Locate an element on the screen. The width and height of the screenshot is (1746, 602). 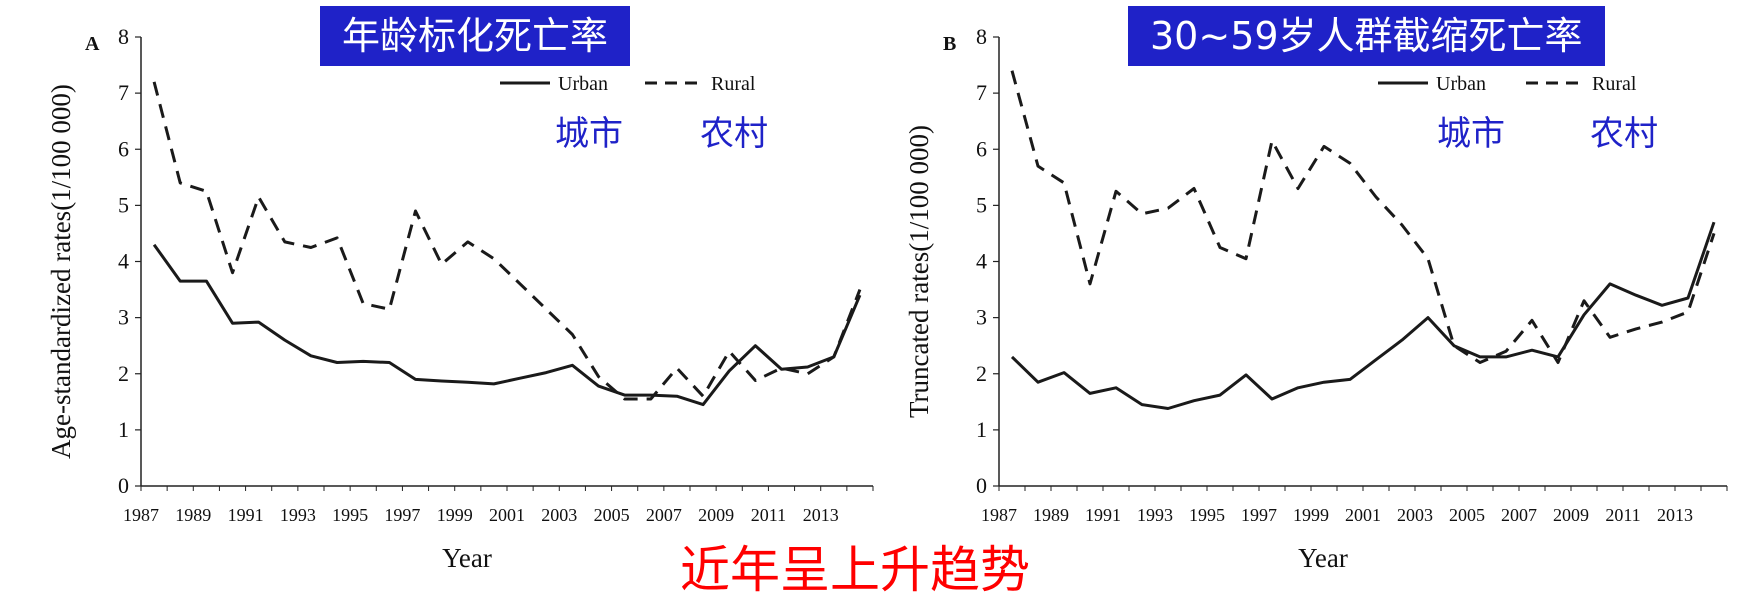
panel-b-legend-urban-cn: 城市 is located at coordinates (1471, 134).